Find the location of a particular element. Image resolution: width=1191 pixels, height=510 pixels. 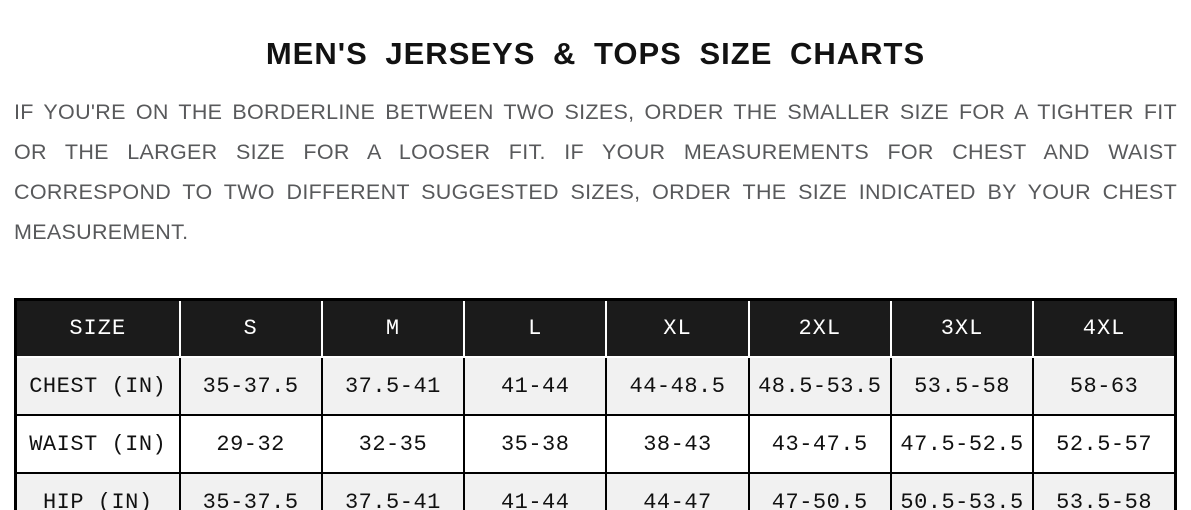

header-row: SIZE S M L XL 2XL 3XL 4XL is located at coordinates (595, 328).